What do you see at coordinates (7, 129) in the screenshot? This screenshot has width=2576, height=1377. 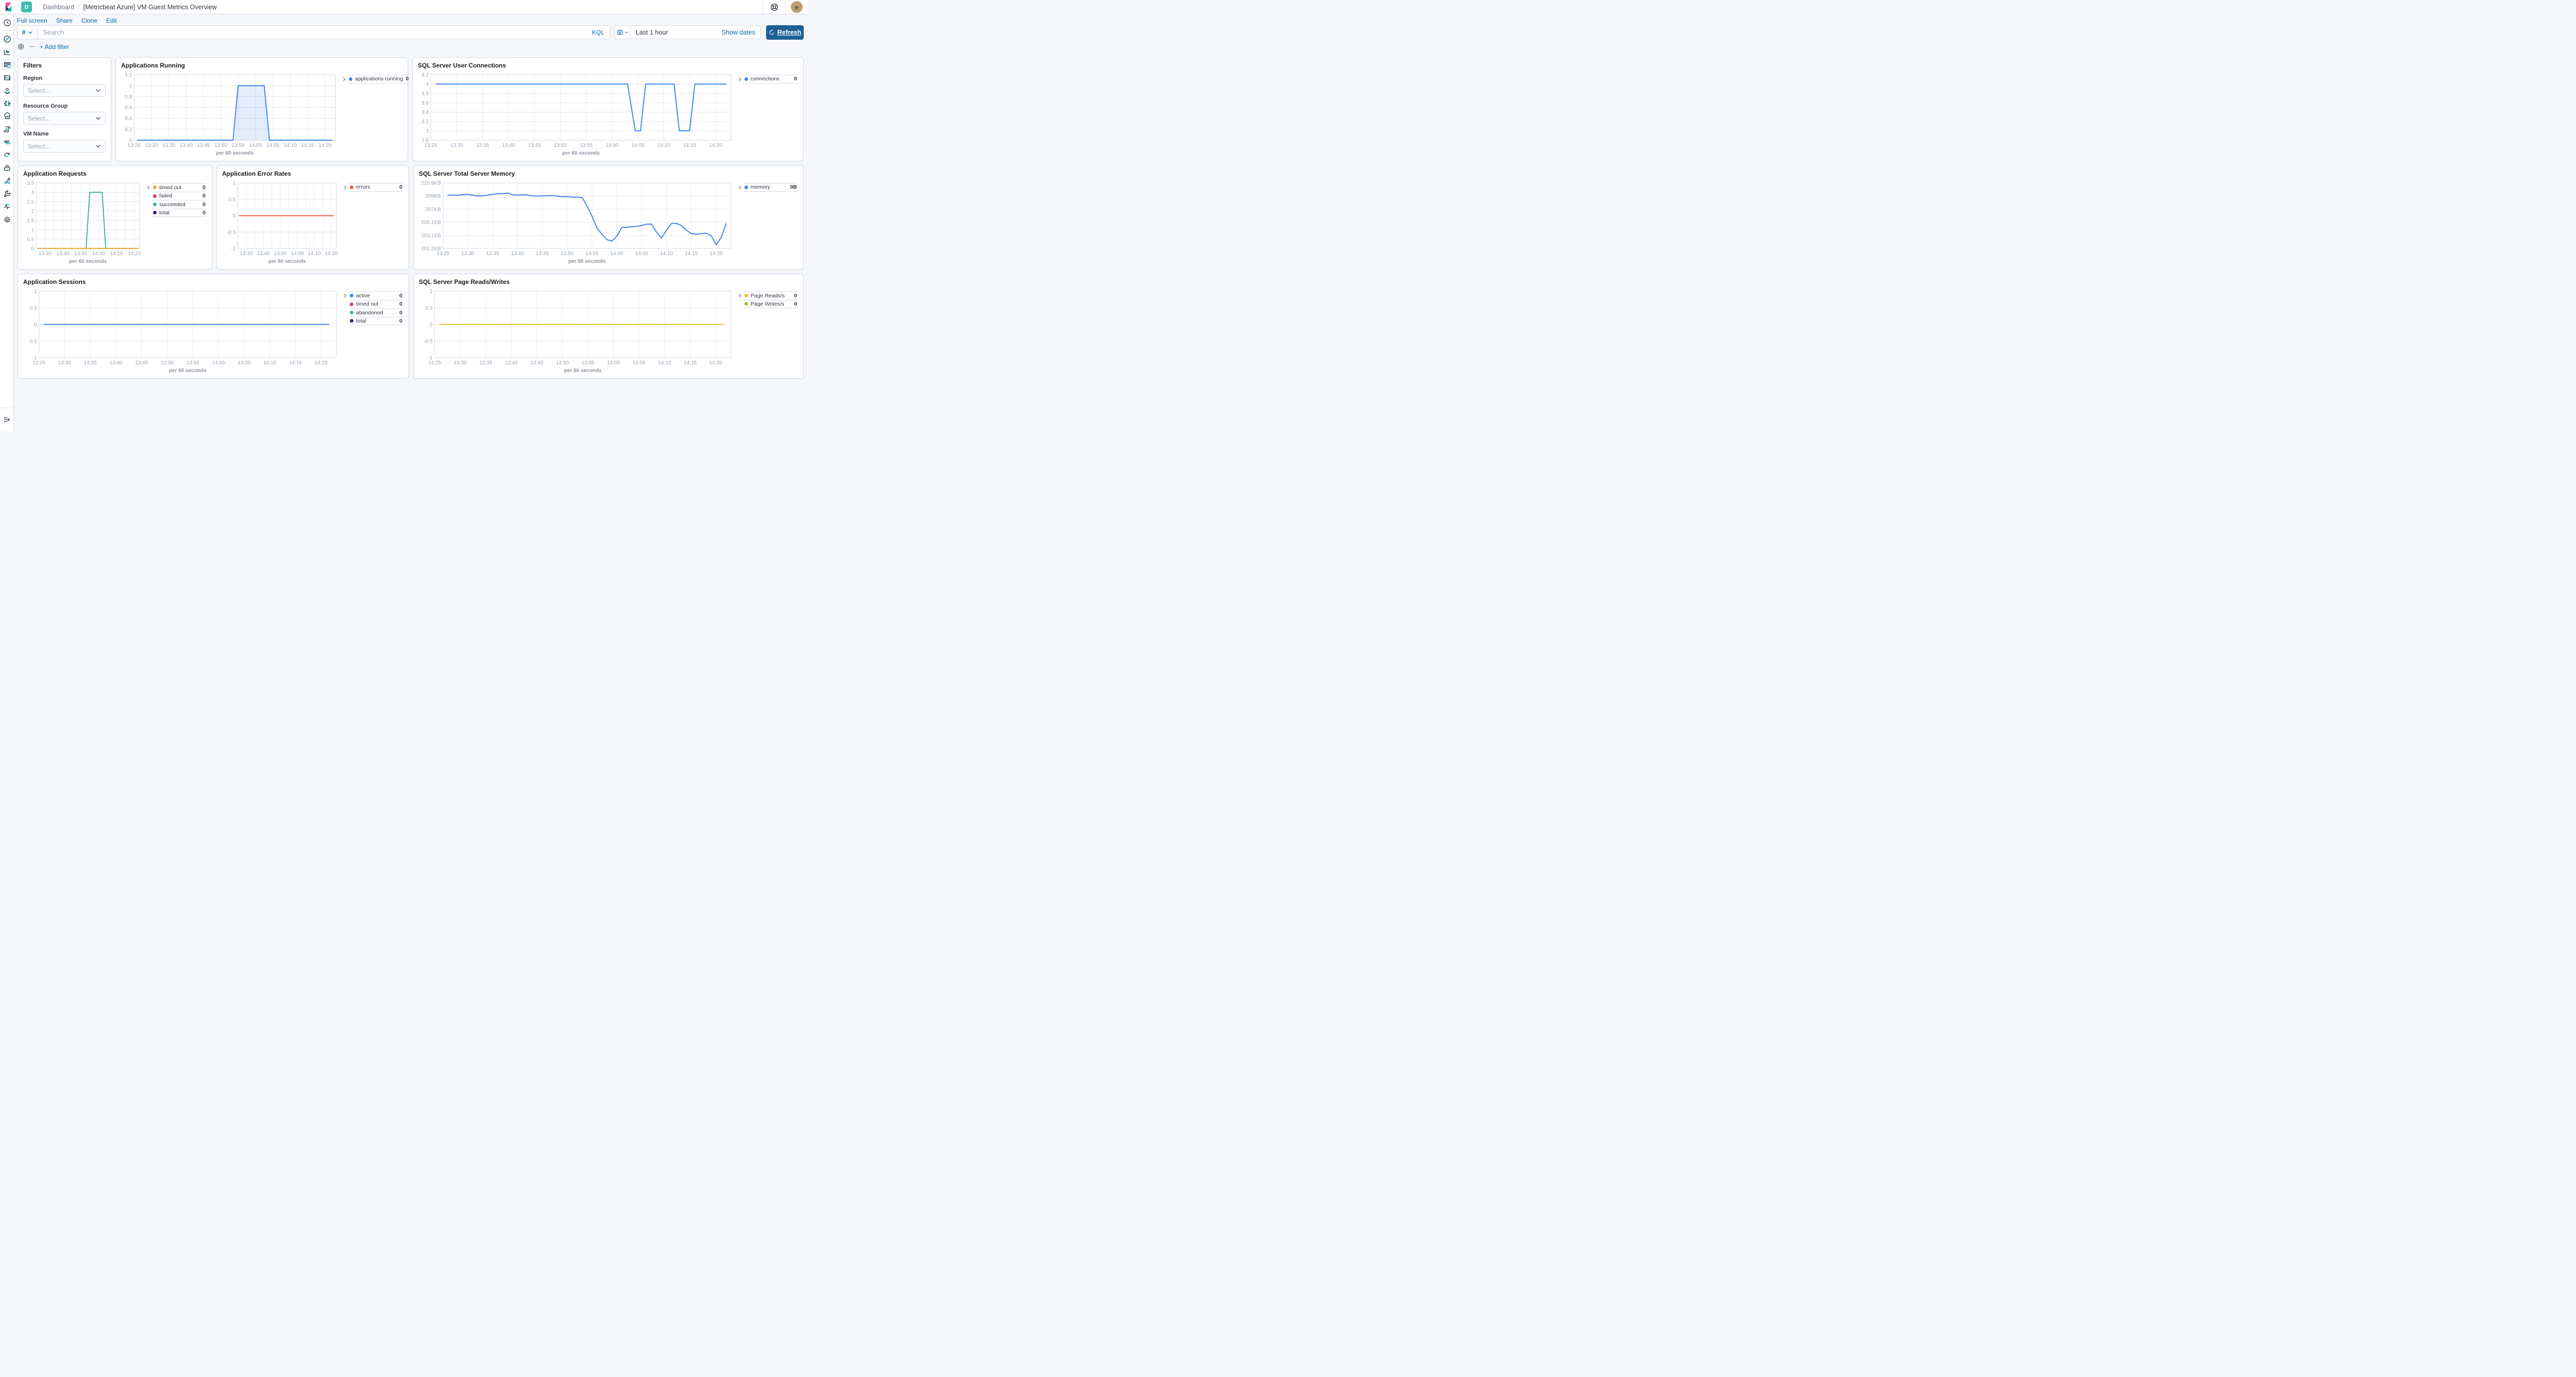 I see `sidebar-item-logs` at bounding box center [7, 129].